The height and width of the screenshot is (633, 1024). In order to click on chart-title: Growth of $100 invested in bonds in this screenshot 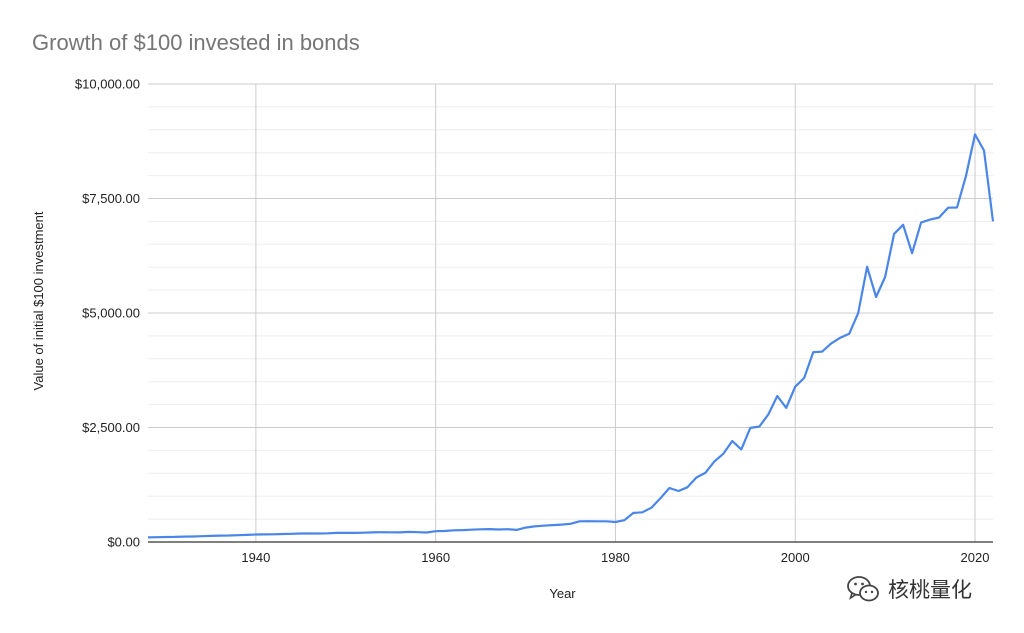, I will do `click(196, 42)`.